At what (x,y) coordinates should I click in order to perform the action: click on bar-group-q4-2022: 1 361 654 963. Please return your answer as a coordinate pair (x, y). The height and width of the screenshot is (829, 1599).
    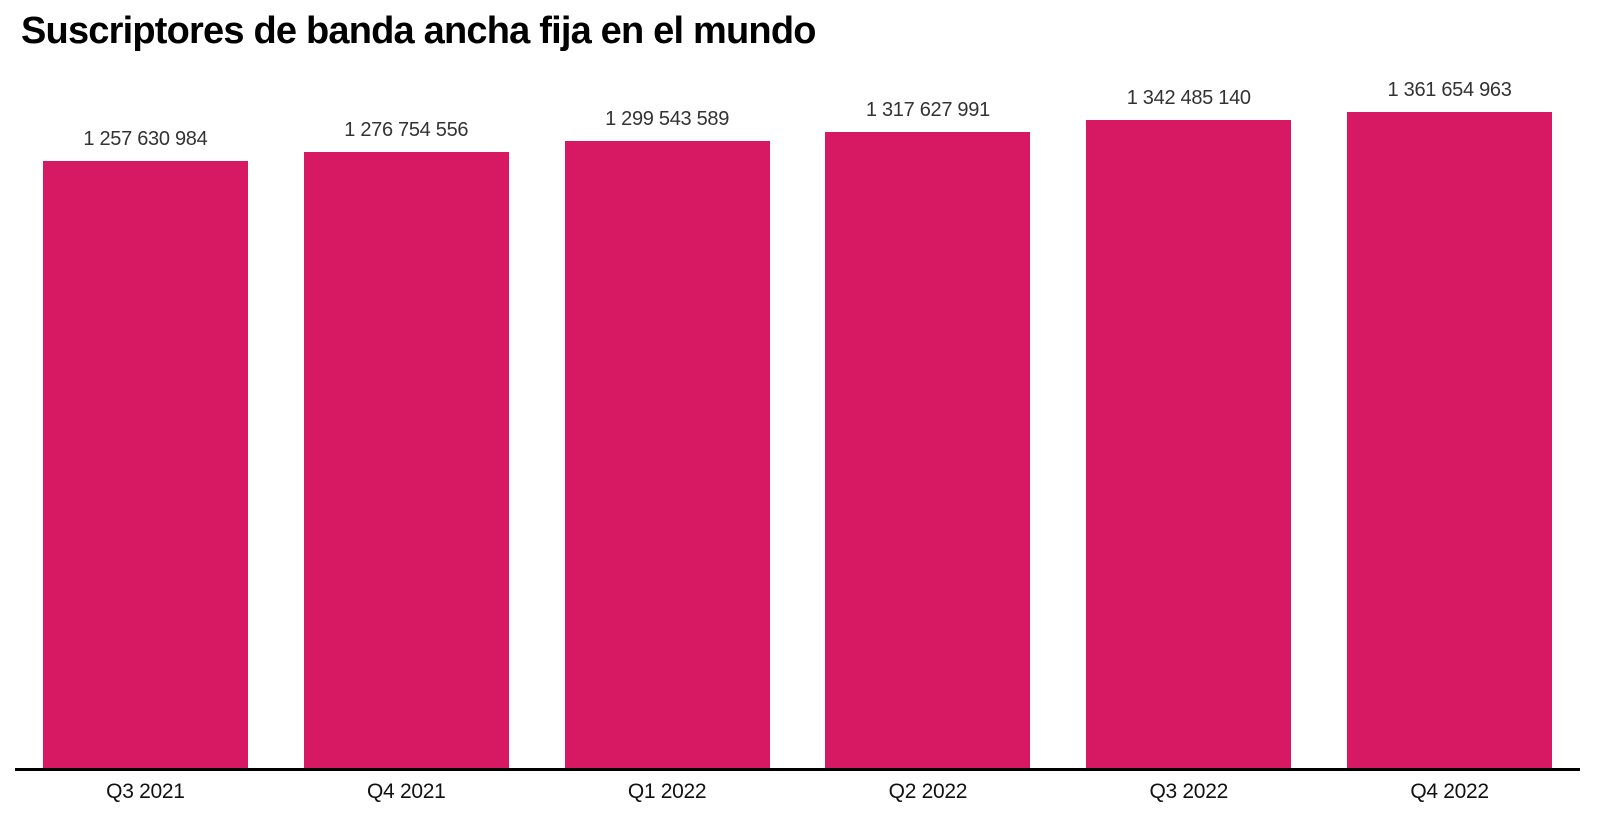
    Looking at the image, I should click on (1449, 423).